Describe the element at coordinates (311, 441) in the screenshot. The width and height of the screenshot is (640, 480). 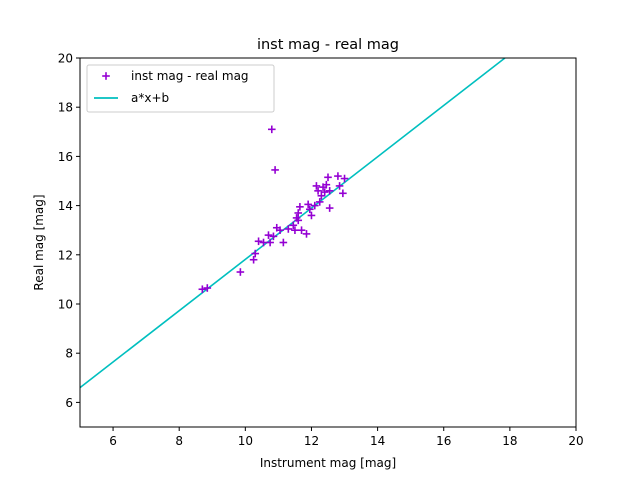
I see `x-tick-label: 12` at that location.